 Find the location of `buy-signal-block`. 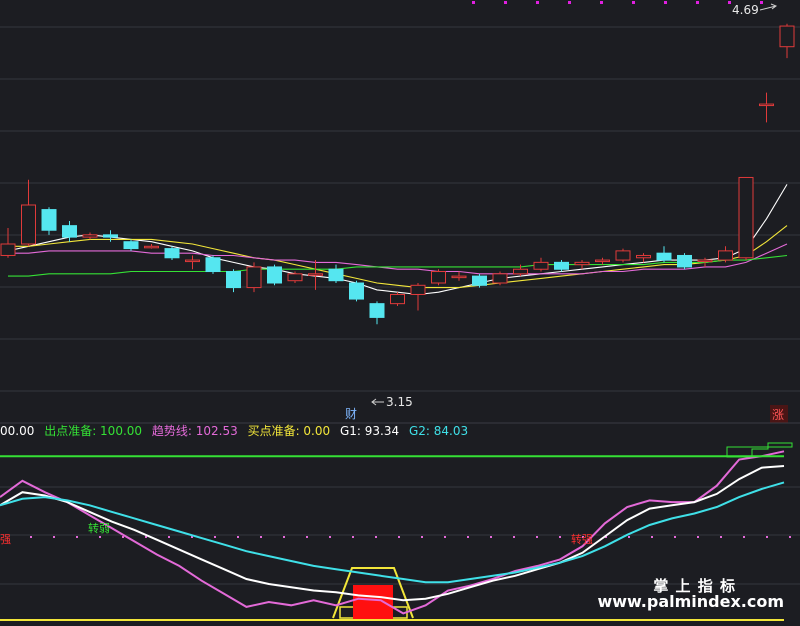

buy-signal-block is located at coordinates (373, 602).